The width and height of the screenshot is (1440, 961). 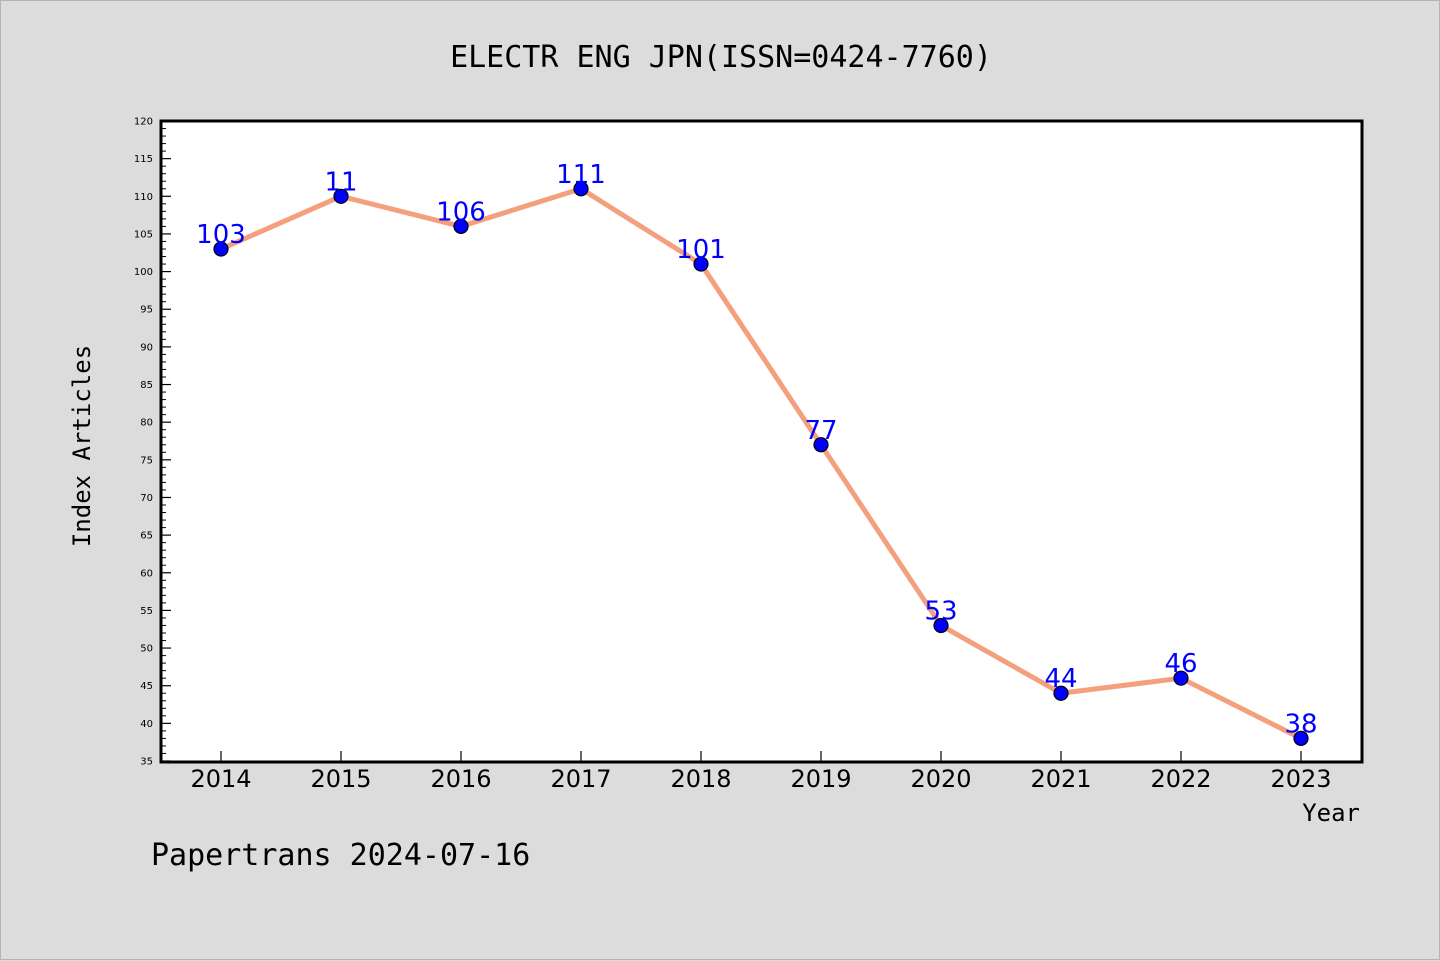 What do you see at coordinates (146, 347) in the screenshot?
I see `y-tick-label: 90` at bounding box center [146, 347].